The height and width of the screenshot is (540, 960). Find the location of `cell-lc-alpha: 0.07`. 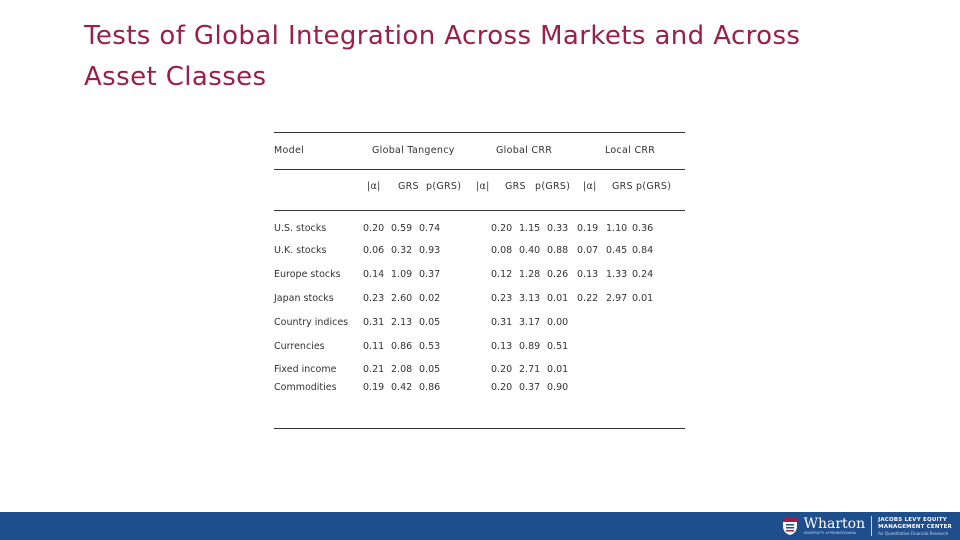

cell-lc-alpha: 0.07 is located at coordinates (588, 250).